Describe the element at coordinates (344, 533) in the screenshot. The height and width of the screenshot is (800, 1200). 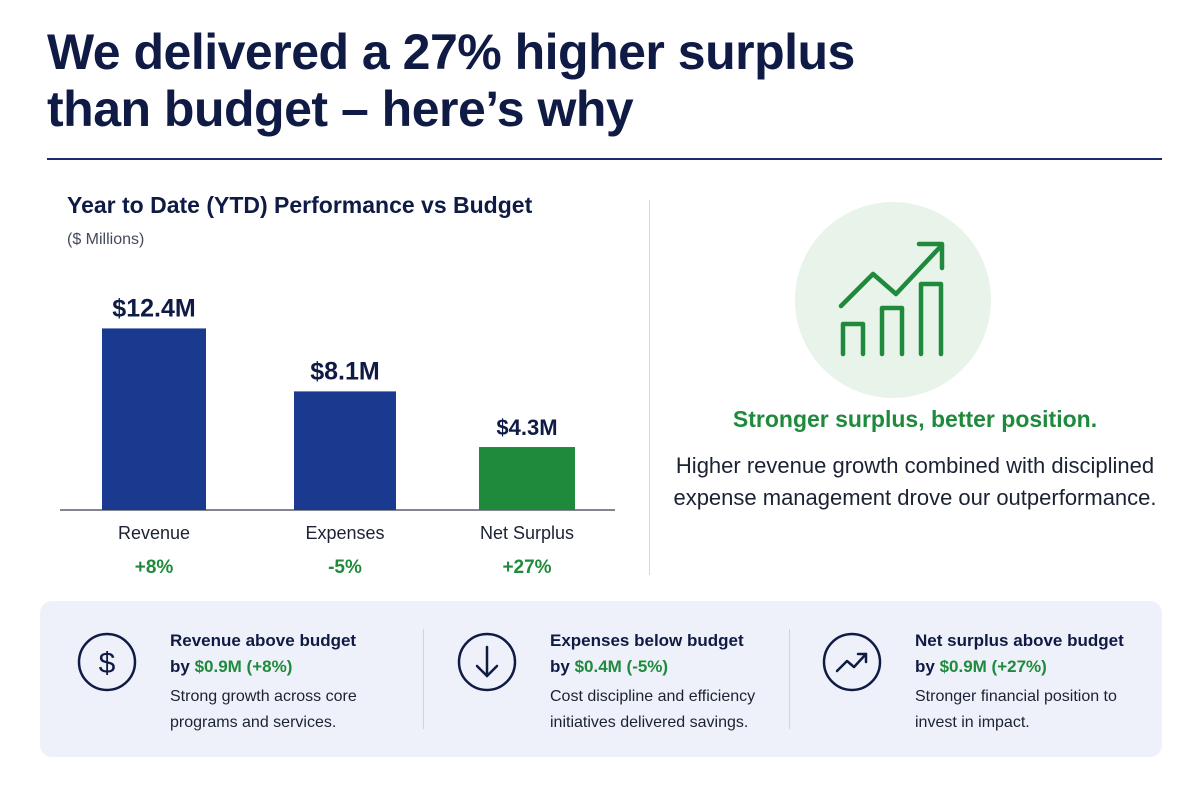
I see `category-label: Expenses` at that location.